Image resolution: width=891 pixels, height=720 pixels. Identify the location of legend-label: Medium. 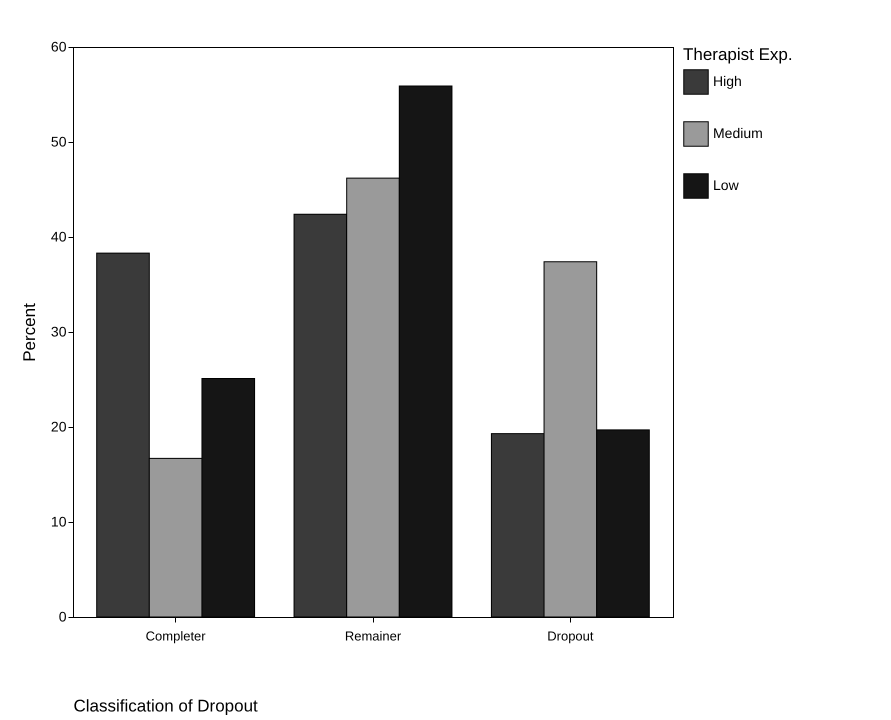
(738, 133).